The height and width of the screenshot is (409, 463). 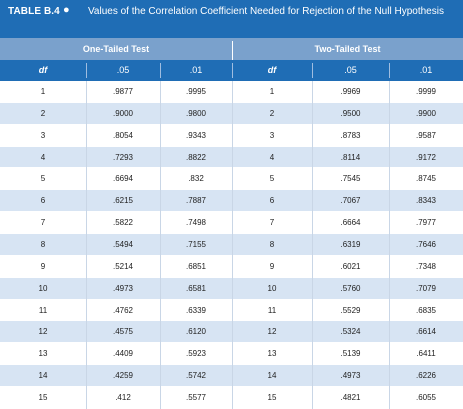 What do you see at coordinates (196, 288) in the screenshot?
I see `cell-p01-one: .6581` at bounding box center [196, 288].